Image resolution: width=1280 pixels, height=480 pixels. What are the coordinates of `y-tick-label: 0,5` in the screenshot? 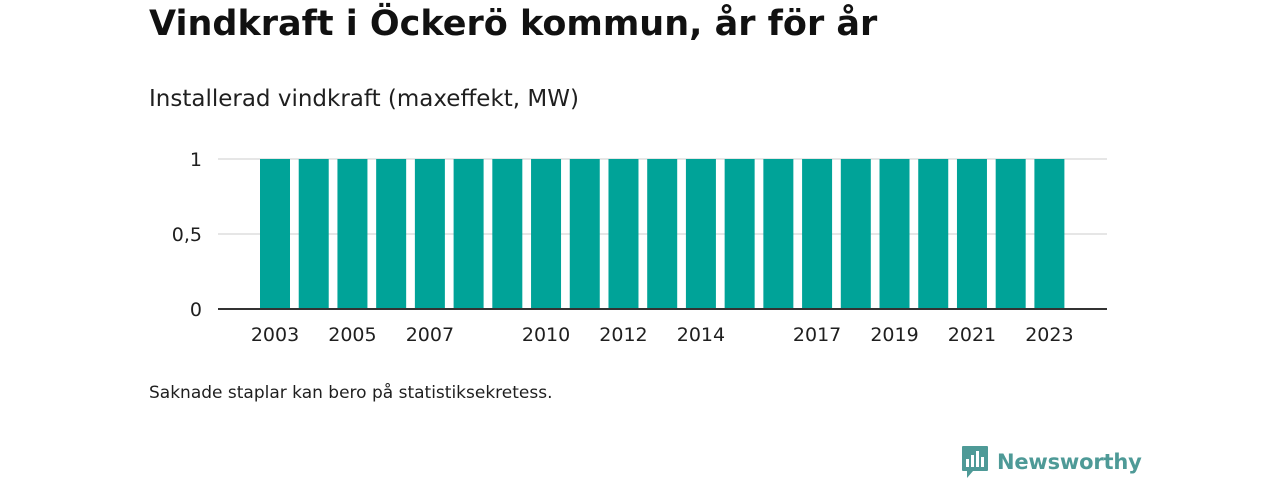 It's located at (187, 235).